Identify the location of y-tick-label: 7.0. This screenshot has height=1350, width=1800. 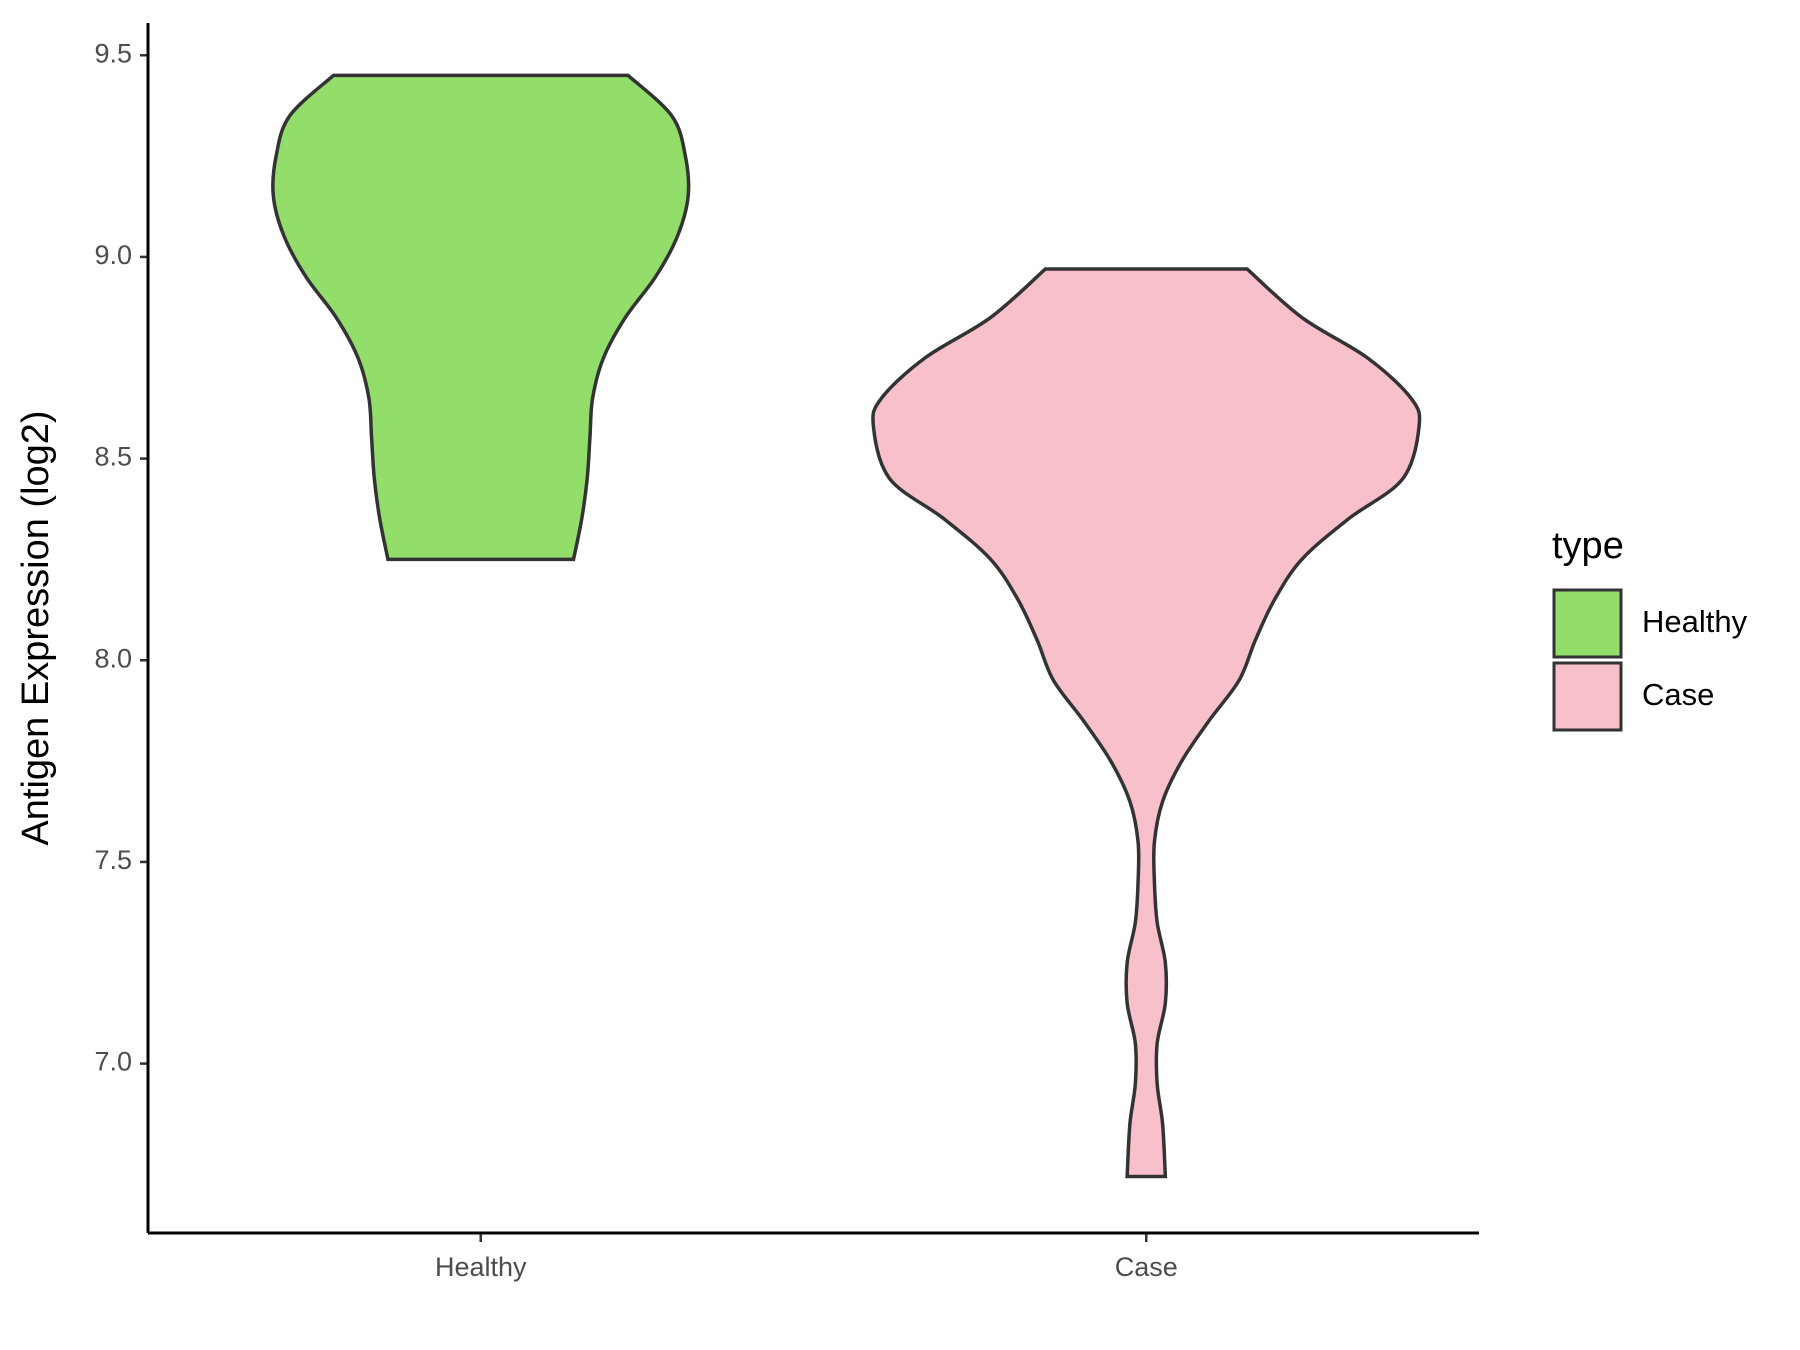
(113, 1062).